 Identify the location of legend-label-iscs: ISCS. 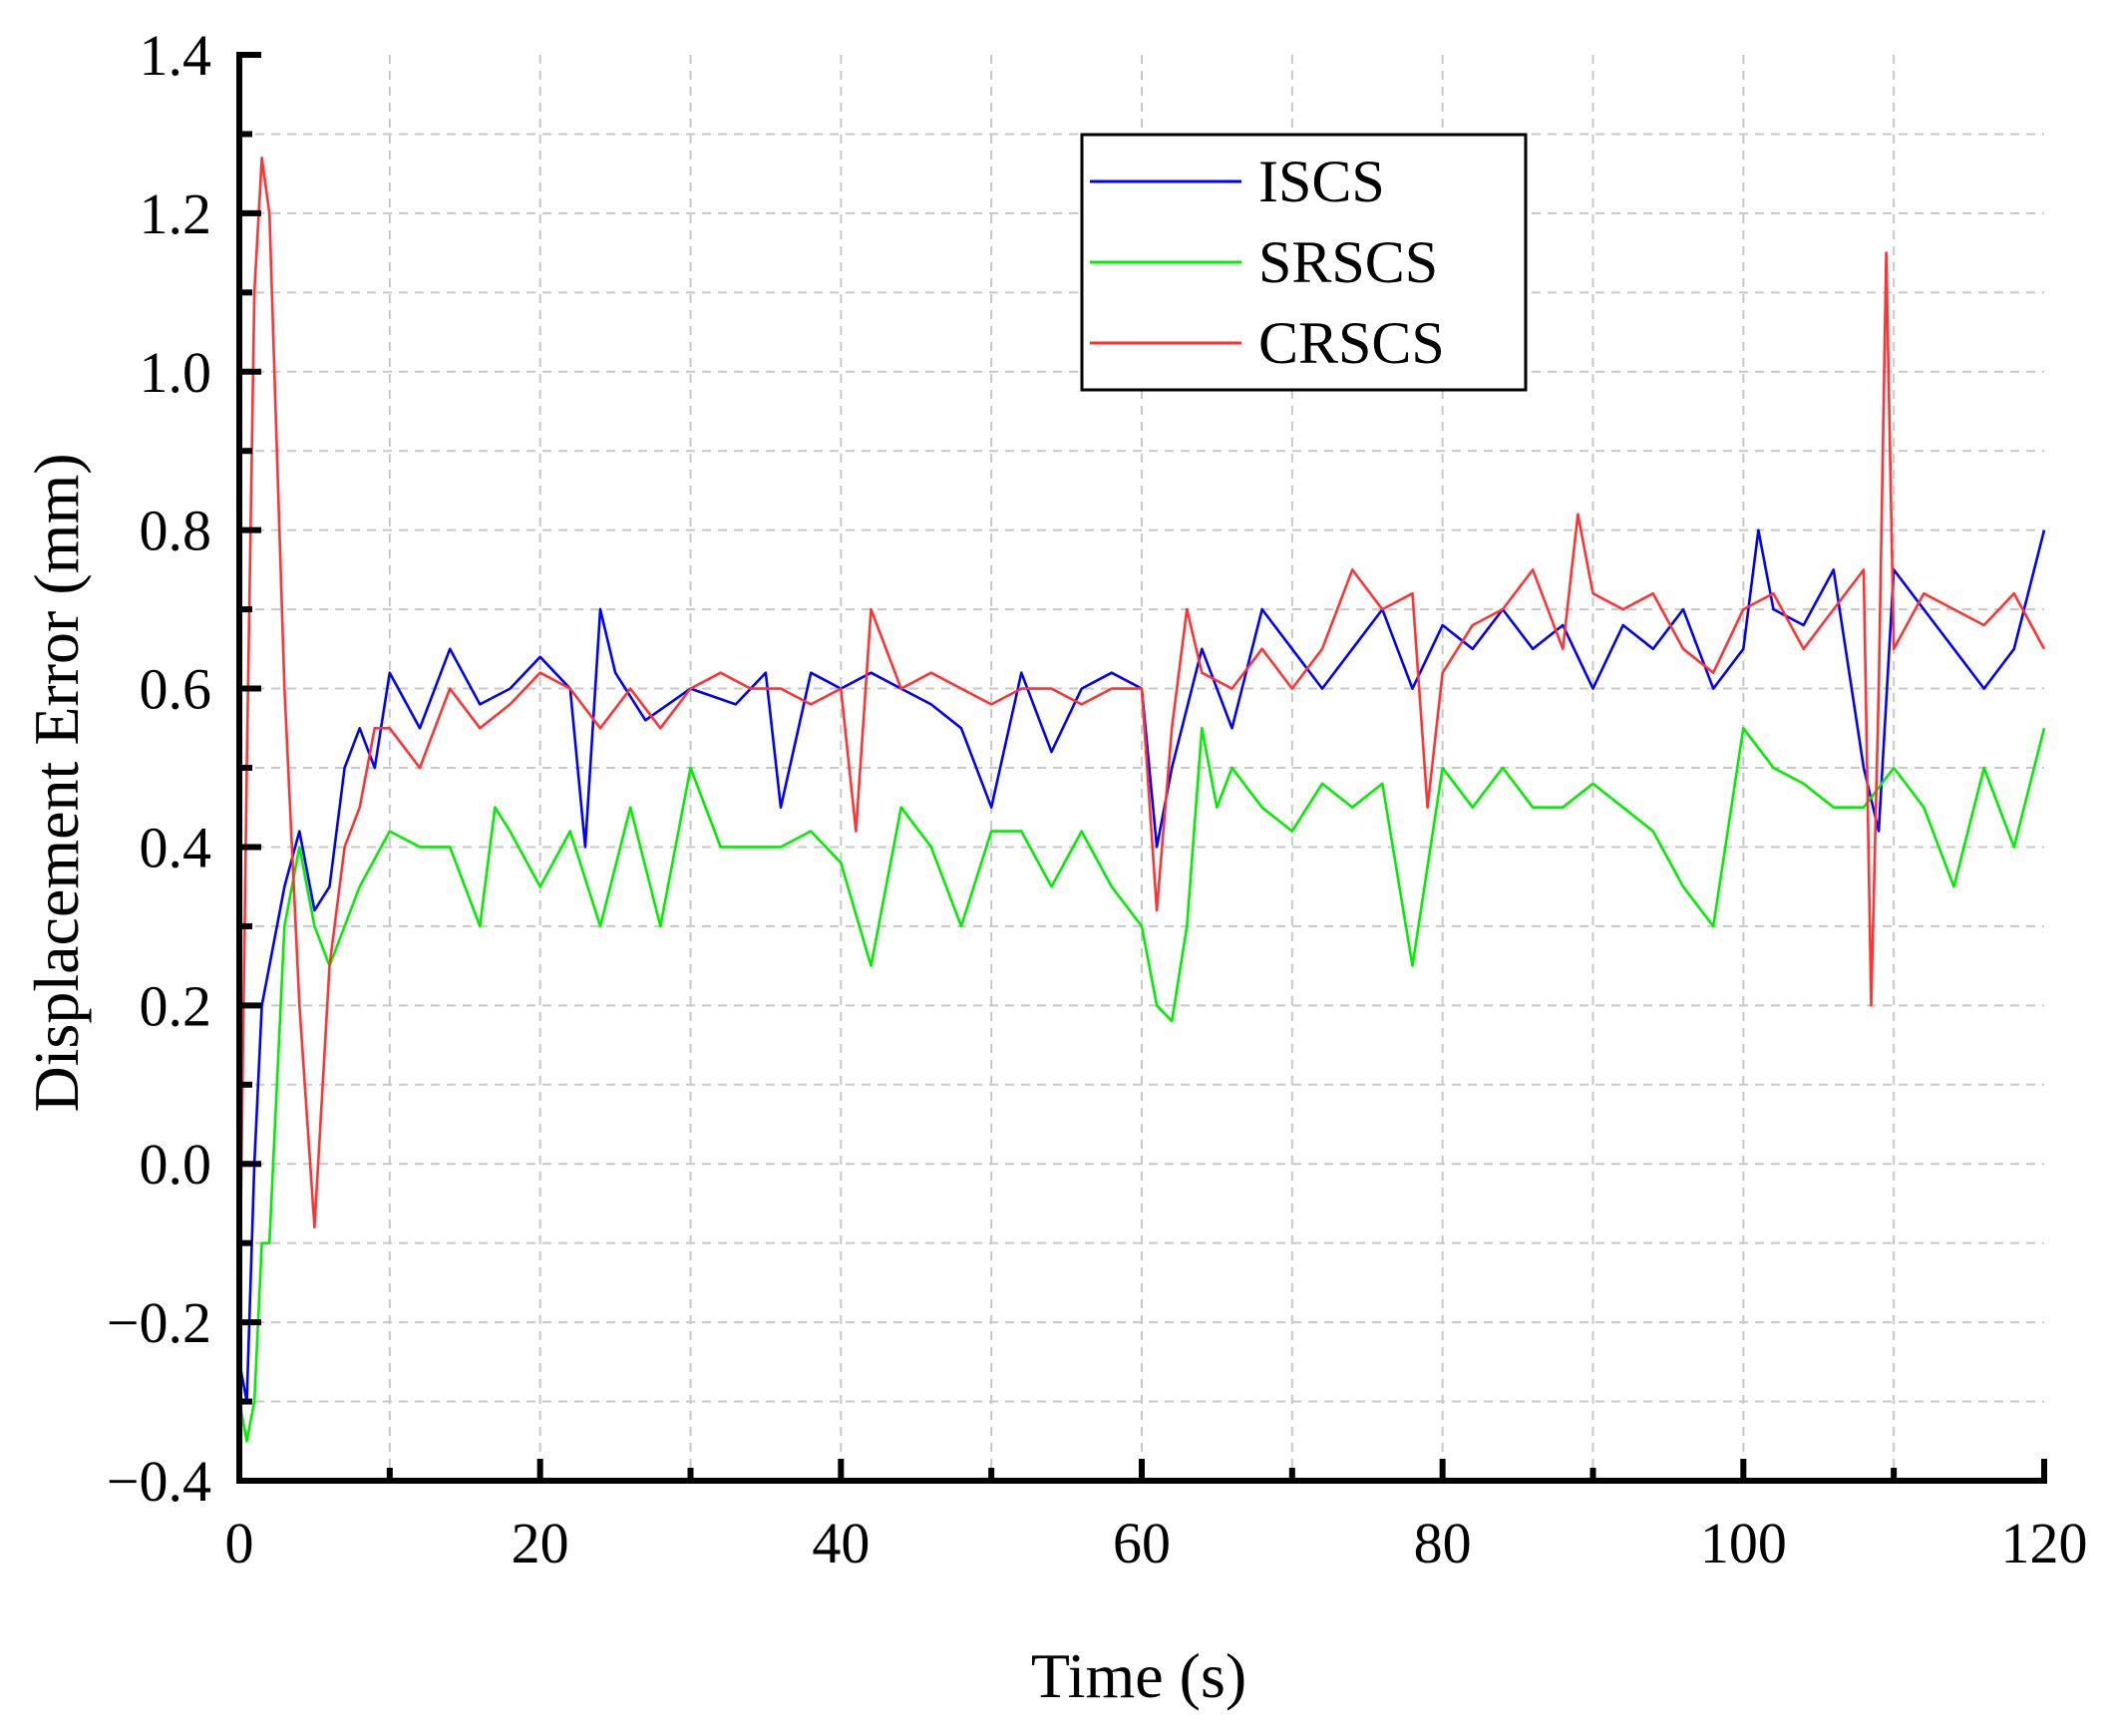
(1321, 181).